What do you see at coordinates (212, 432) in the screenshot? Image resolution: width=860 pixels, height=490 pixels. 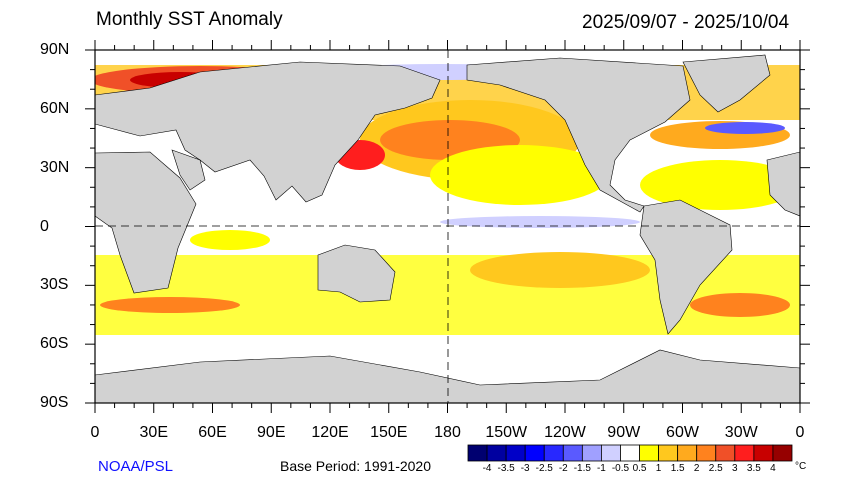 I see `lon-label: 60E` at bounding box center [212, 432].